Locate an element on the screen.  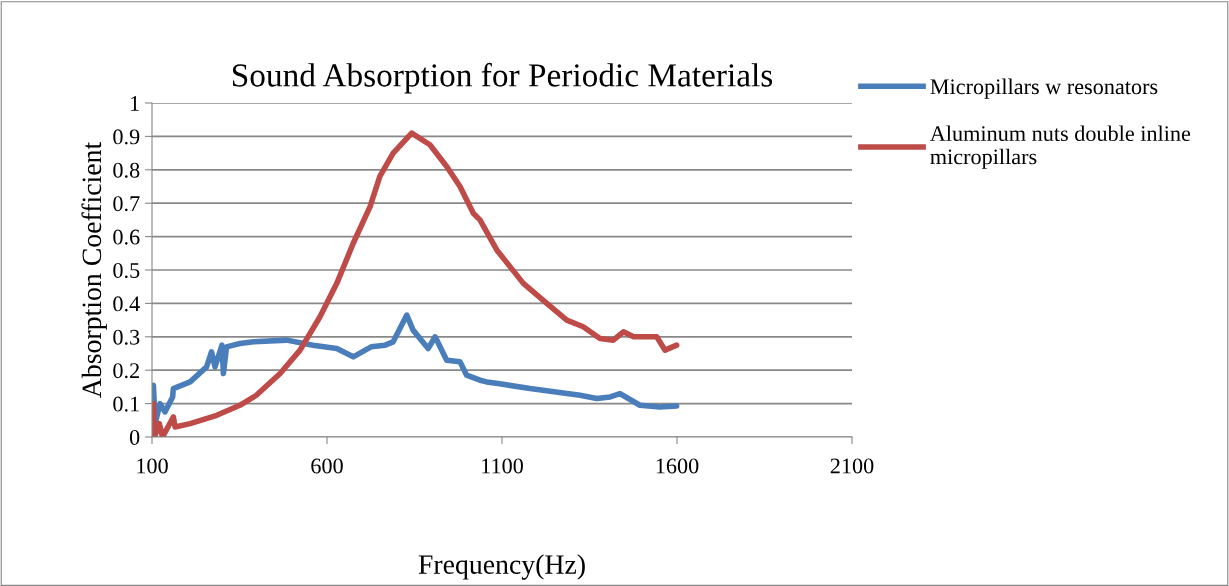
y-tick-label: 0.1 is located at coordinates (126, 404).